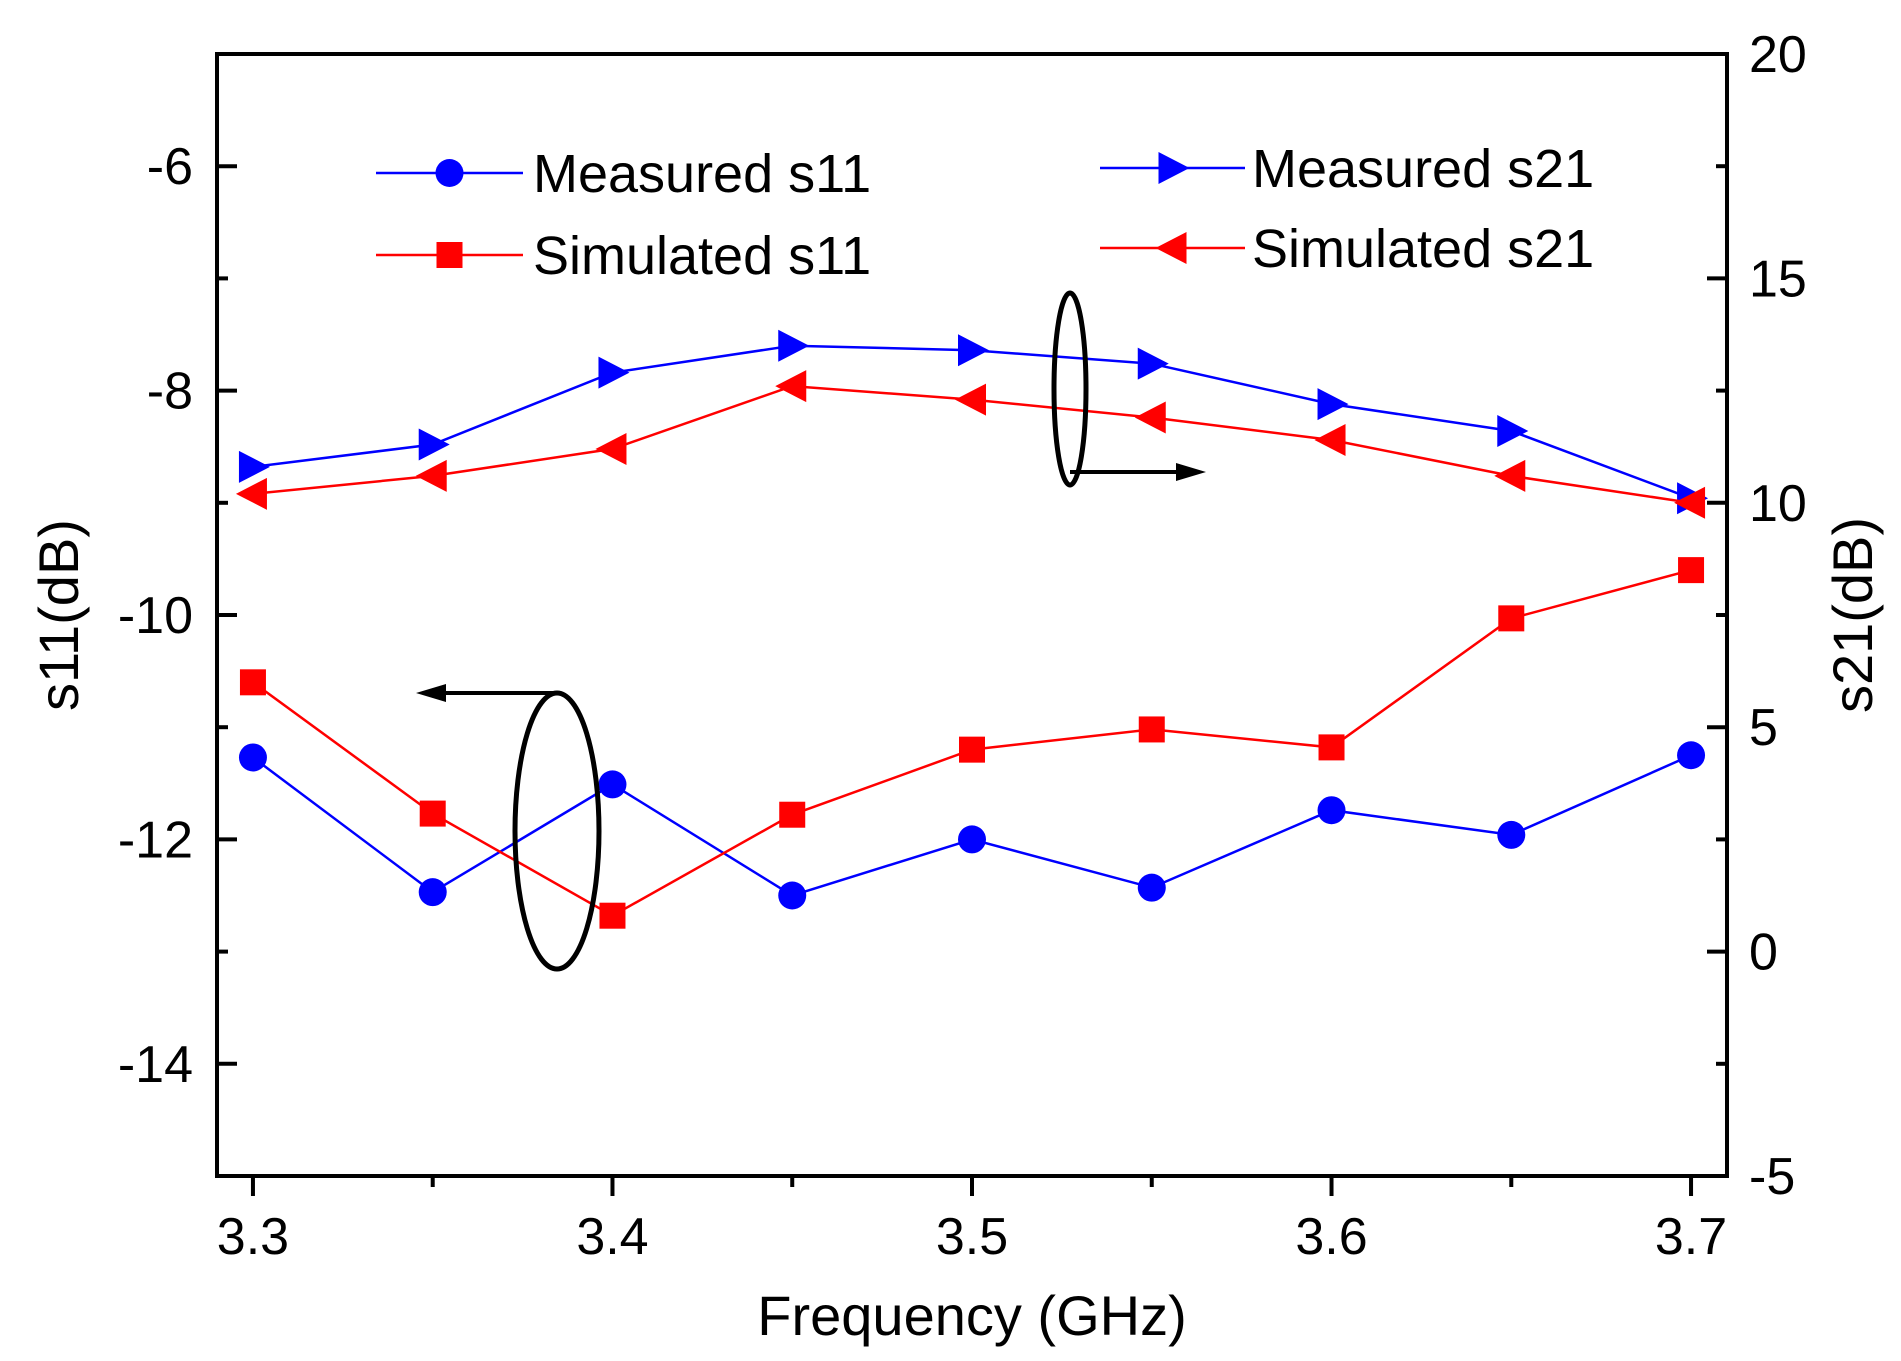  What do you see at coordinates (1772, 1177) in the screenshot?
I see `right-y-tick-label: -5` at bounding box center [1772, 1177].